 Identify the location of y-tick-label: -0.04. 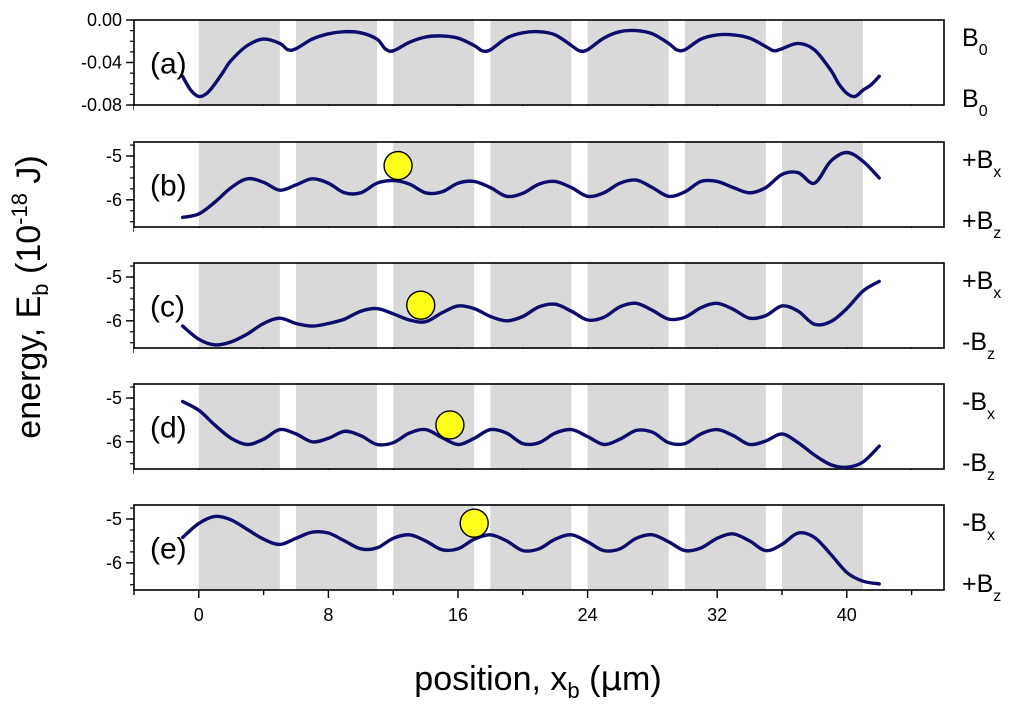
(101, 63).